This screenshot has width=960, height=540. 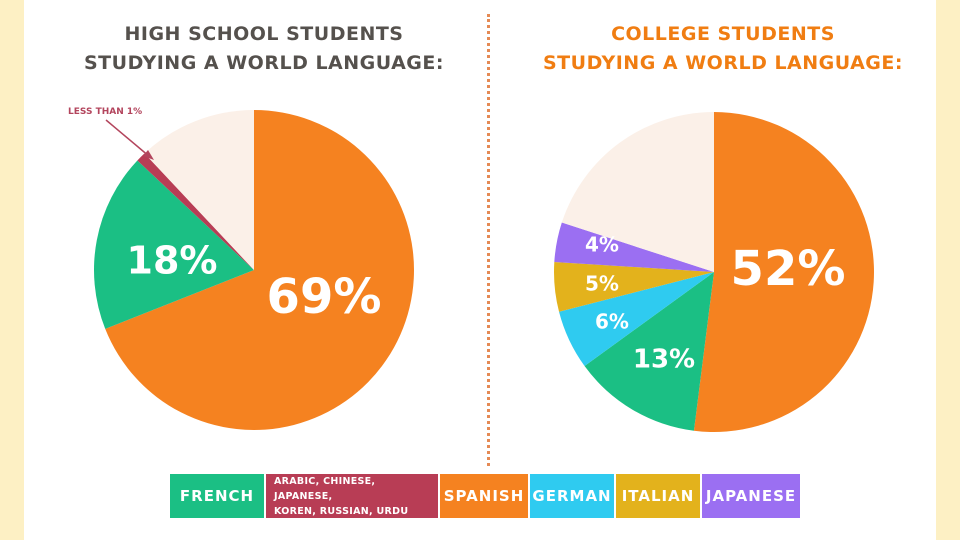 I want to click on college-slice-japanese, so click(x=634, y=247).